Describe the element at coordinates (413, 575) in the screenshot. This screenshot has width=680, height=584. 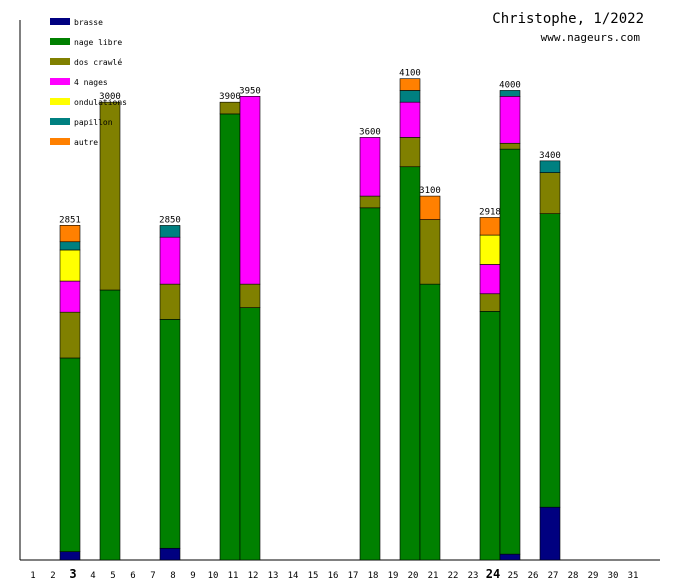
I see `x-tick-label: 20` at that location.